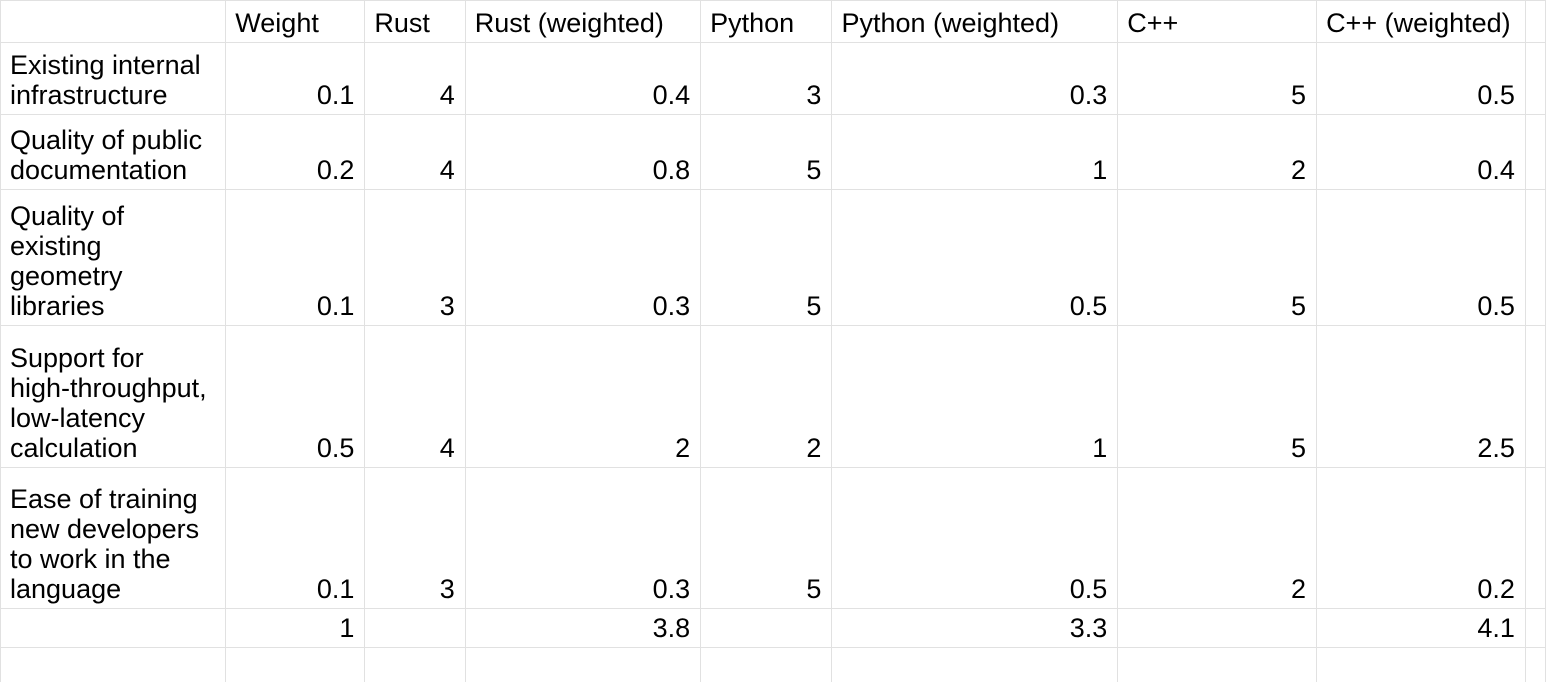 The image size is (1546, 682). I want to click on header-cell-criteria, so click(113, 21).